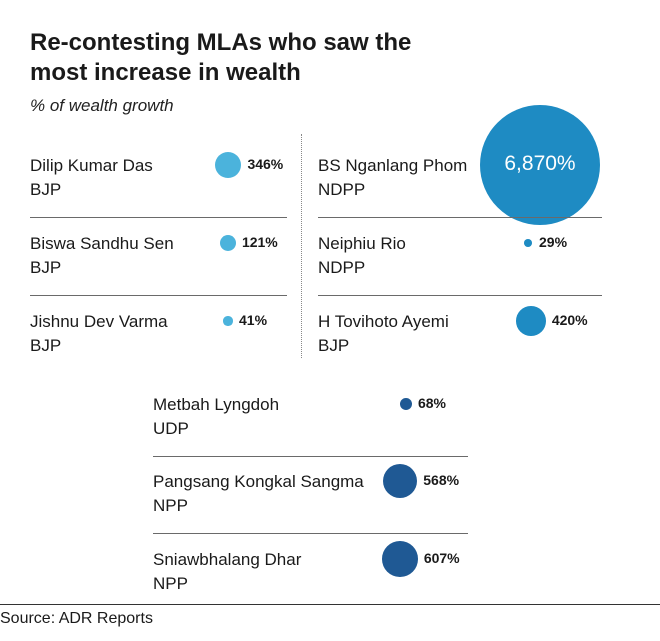 This screenshot has width=660, height=641. I want to click on mla-name: Dilip Kumar Das, so click(91, 165).